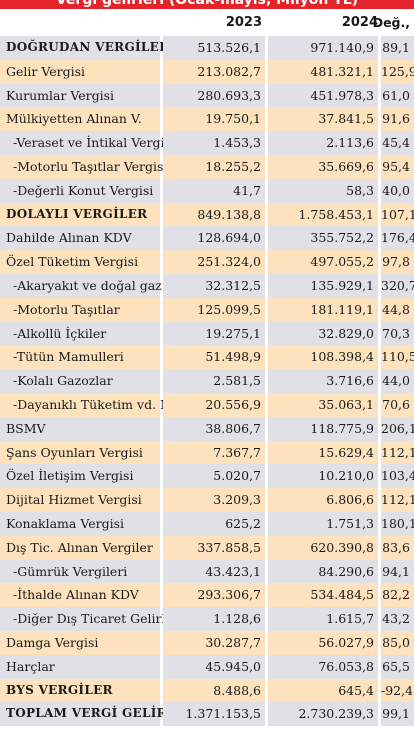 The width and height of the screenshot is (414, 739). I want to click on value-change-cell: 94,1, so click(397, 571).